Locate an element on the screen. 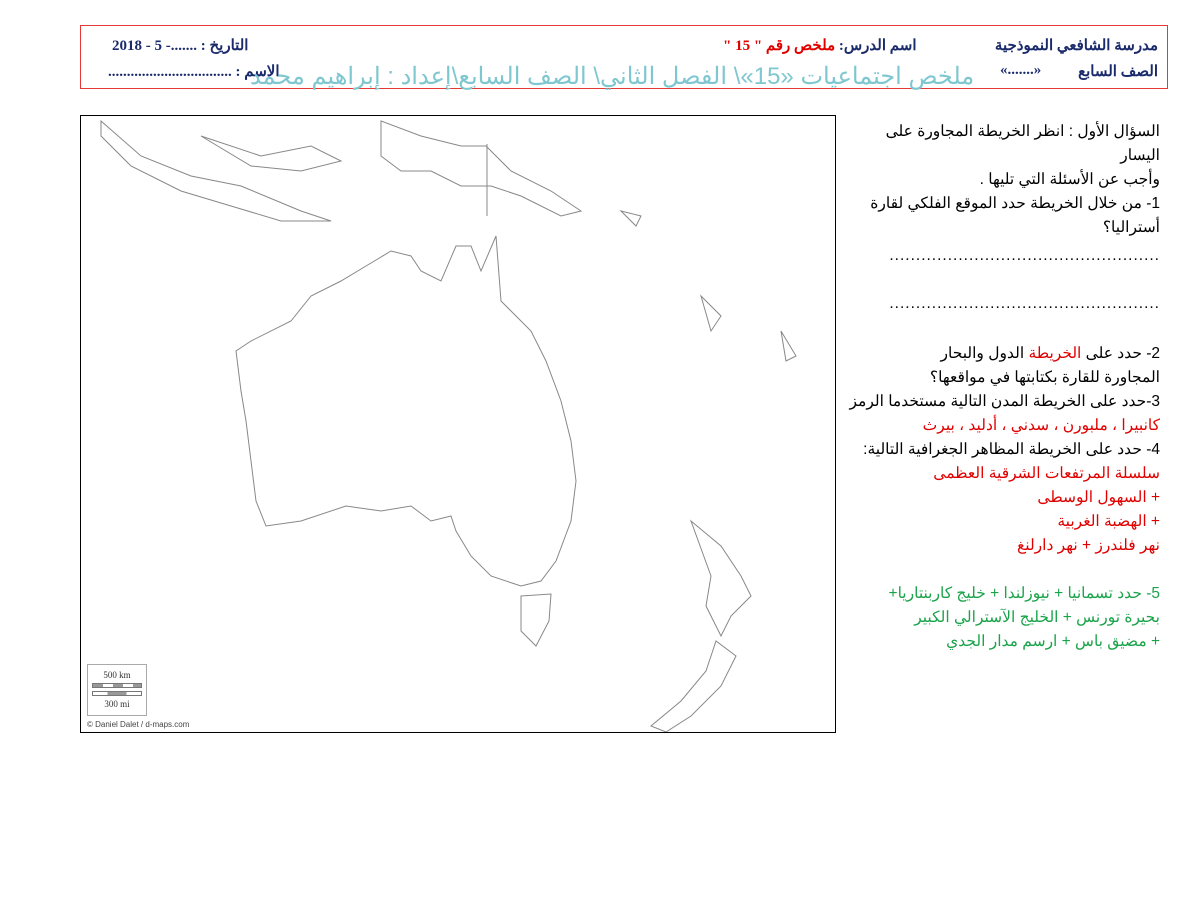 Image resolution: width=1200 pixels, height=900 pixels. tasmania-outline is located at coordinates (536, 620).